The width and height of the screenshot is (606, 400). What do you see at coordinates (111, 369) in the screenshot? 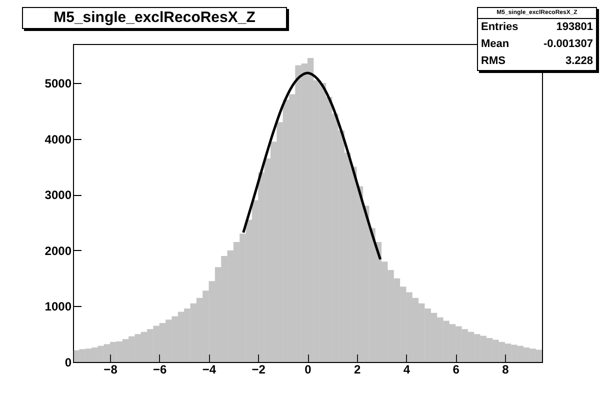
I see `x-tick-label: −8` at bounding box center [111, 369].